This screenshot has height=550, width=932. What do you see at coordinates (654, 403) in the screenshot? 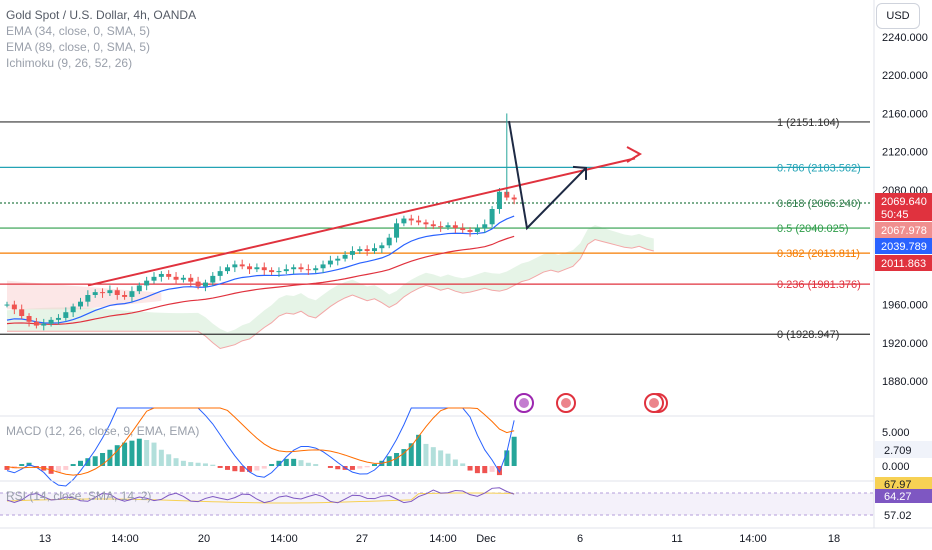
I see `us-flag-event-icon-3-inner` at bounding box center [654, 403].